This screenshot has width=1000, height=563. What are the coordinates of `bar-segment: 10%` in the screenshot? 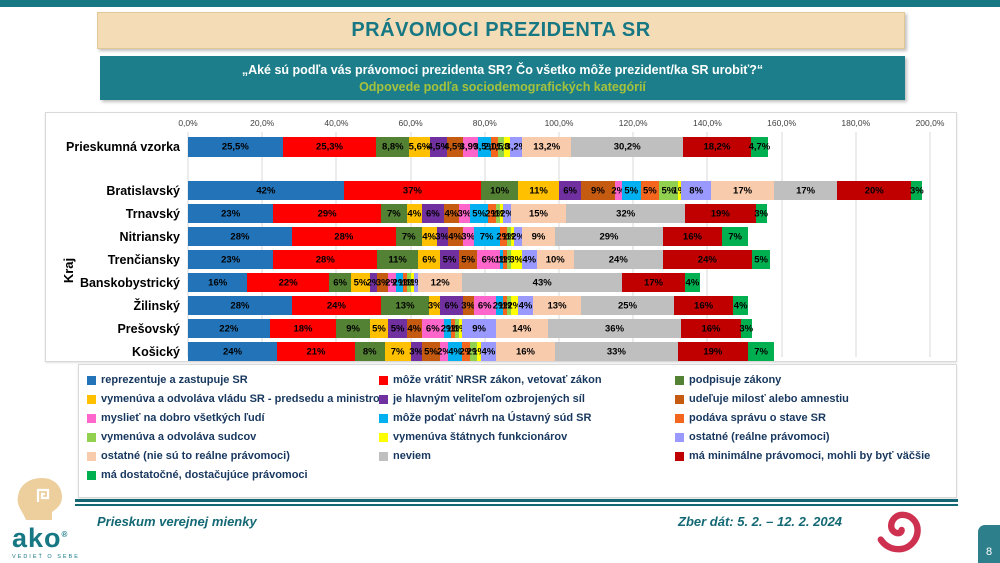 It's located at (500, 190).